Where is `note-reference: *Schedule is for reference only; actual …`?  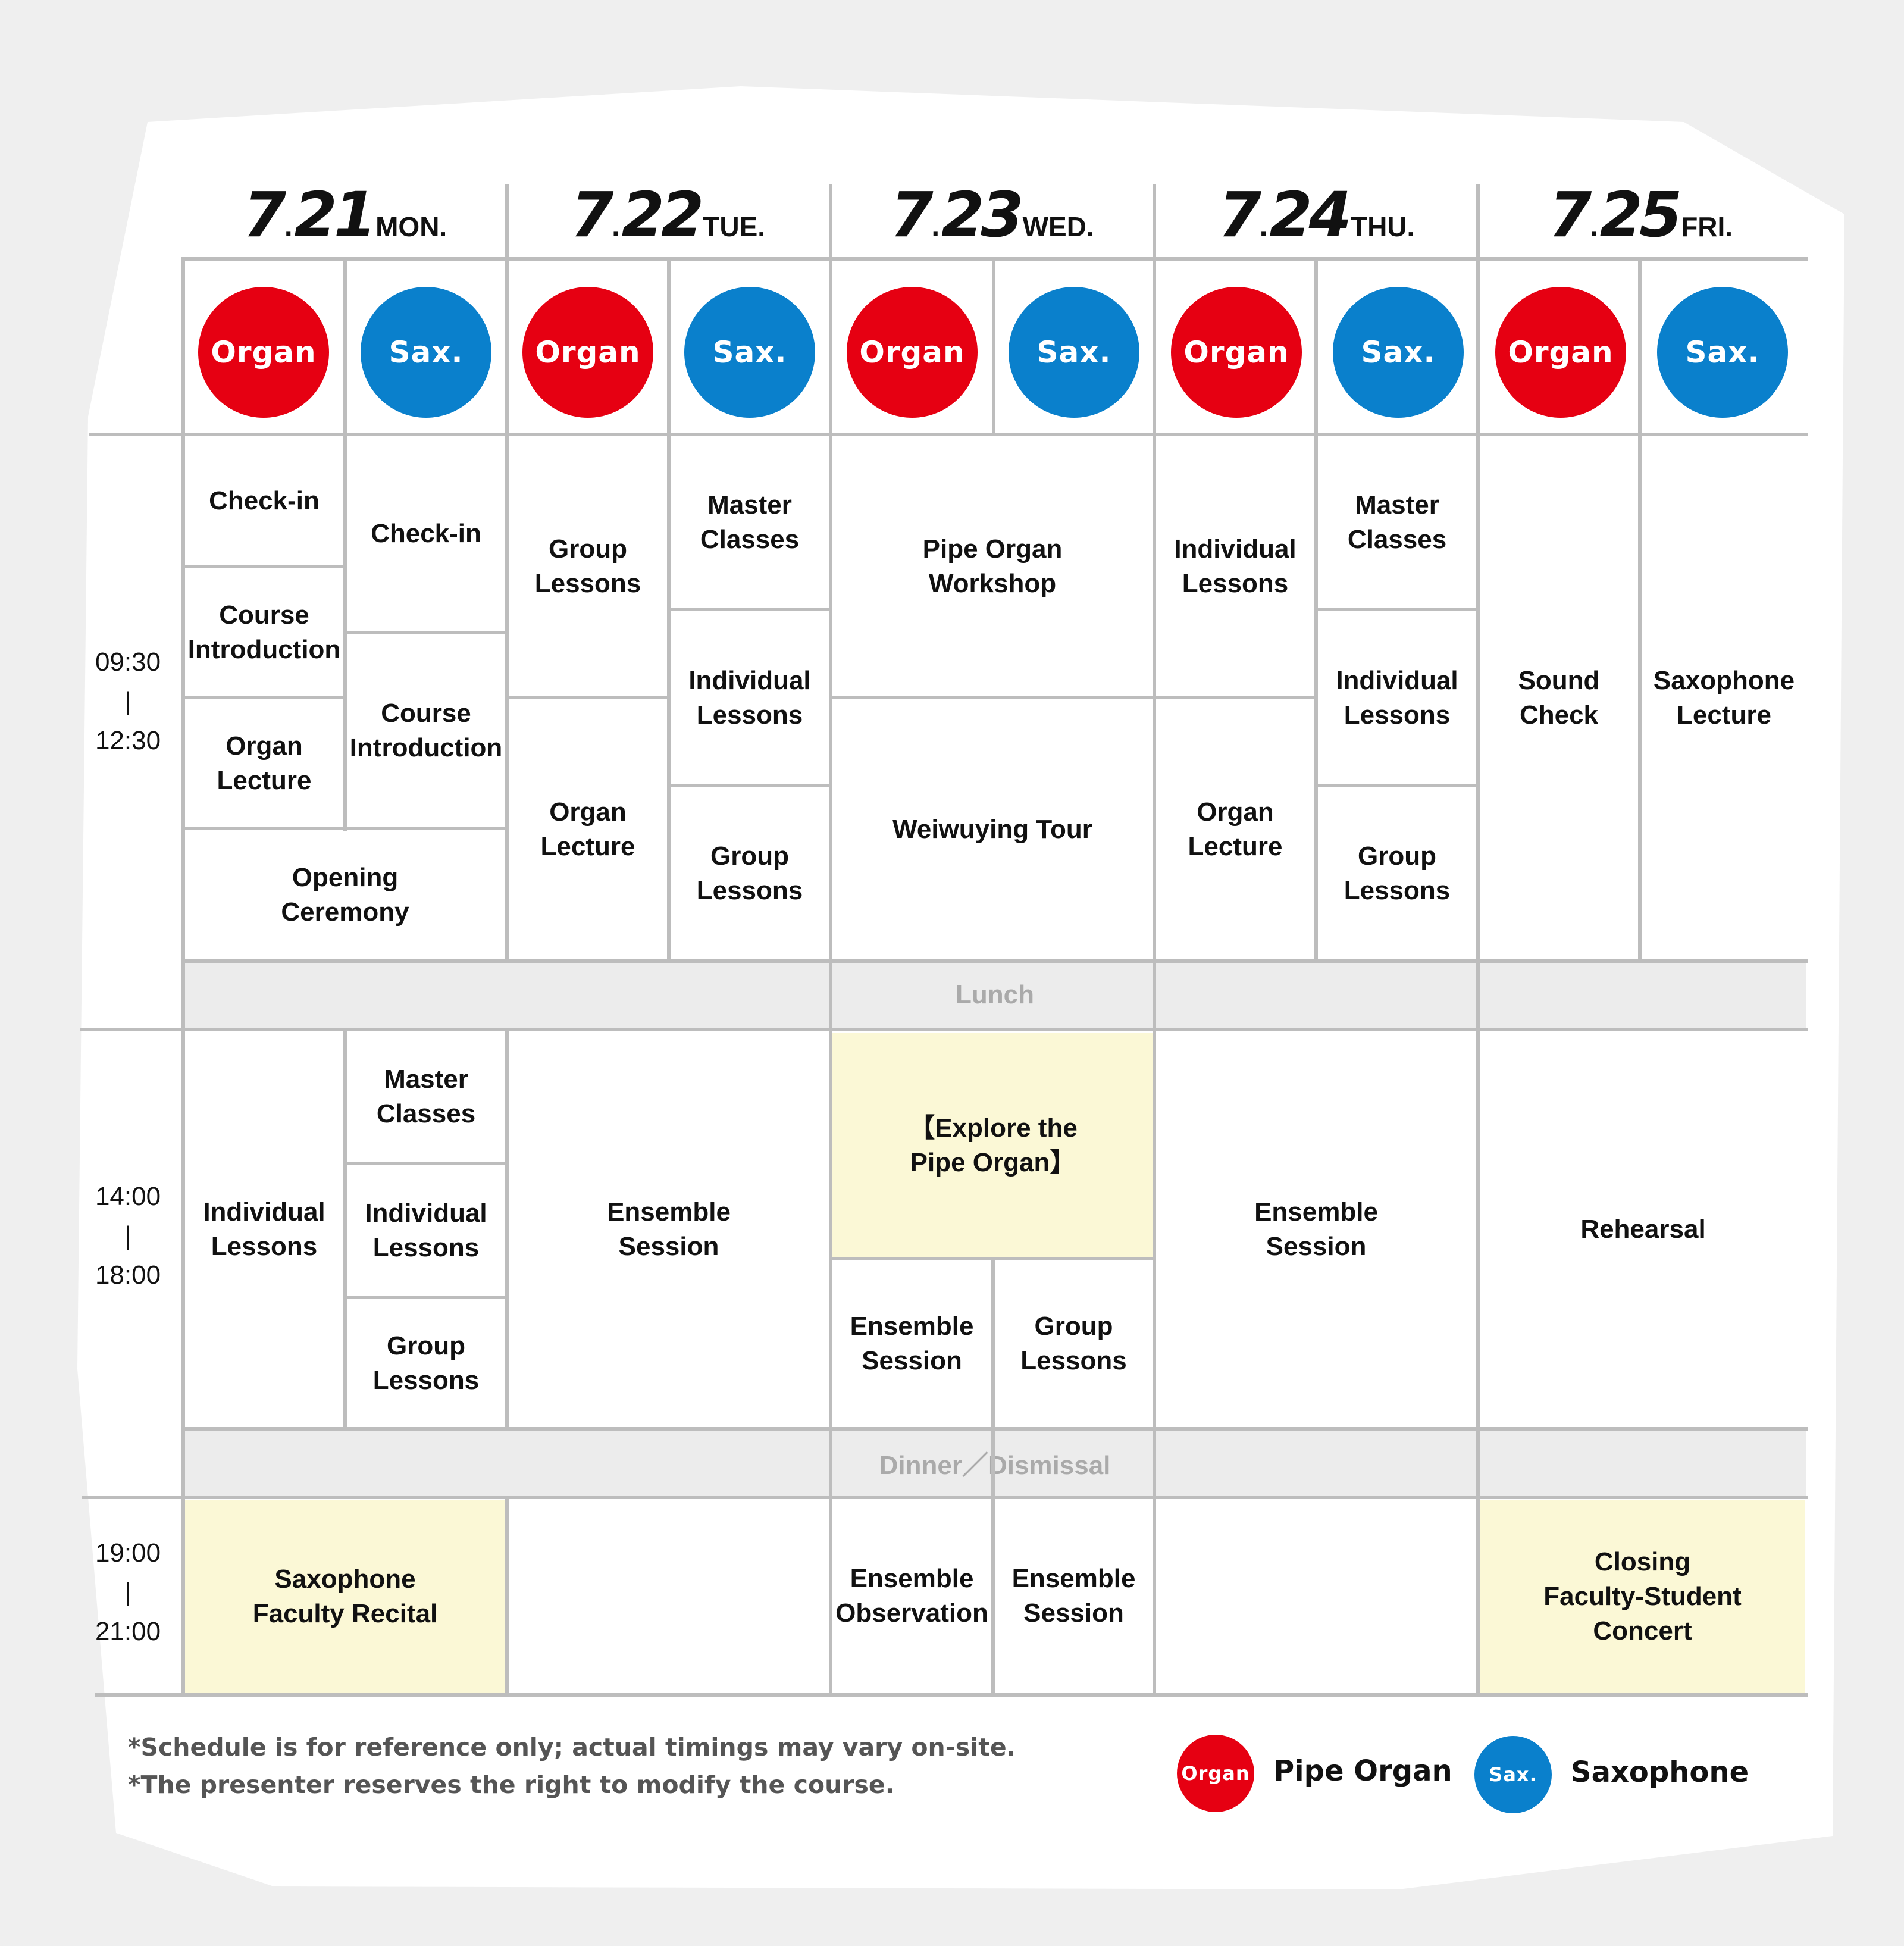 note-reference: *Schedule is for reference only; actual … is located at coordinates (572, 1747).